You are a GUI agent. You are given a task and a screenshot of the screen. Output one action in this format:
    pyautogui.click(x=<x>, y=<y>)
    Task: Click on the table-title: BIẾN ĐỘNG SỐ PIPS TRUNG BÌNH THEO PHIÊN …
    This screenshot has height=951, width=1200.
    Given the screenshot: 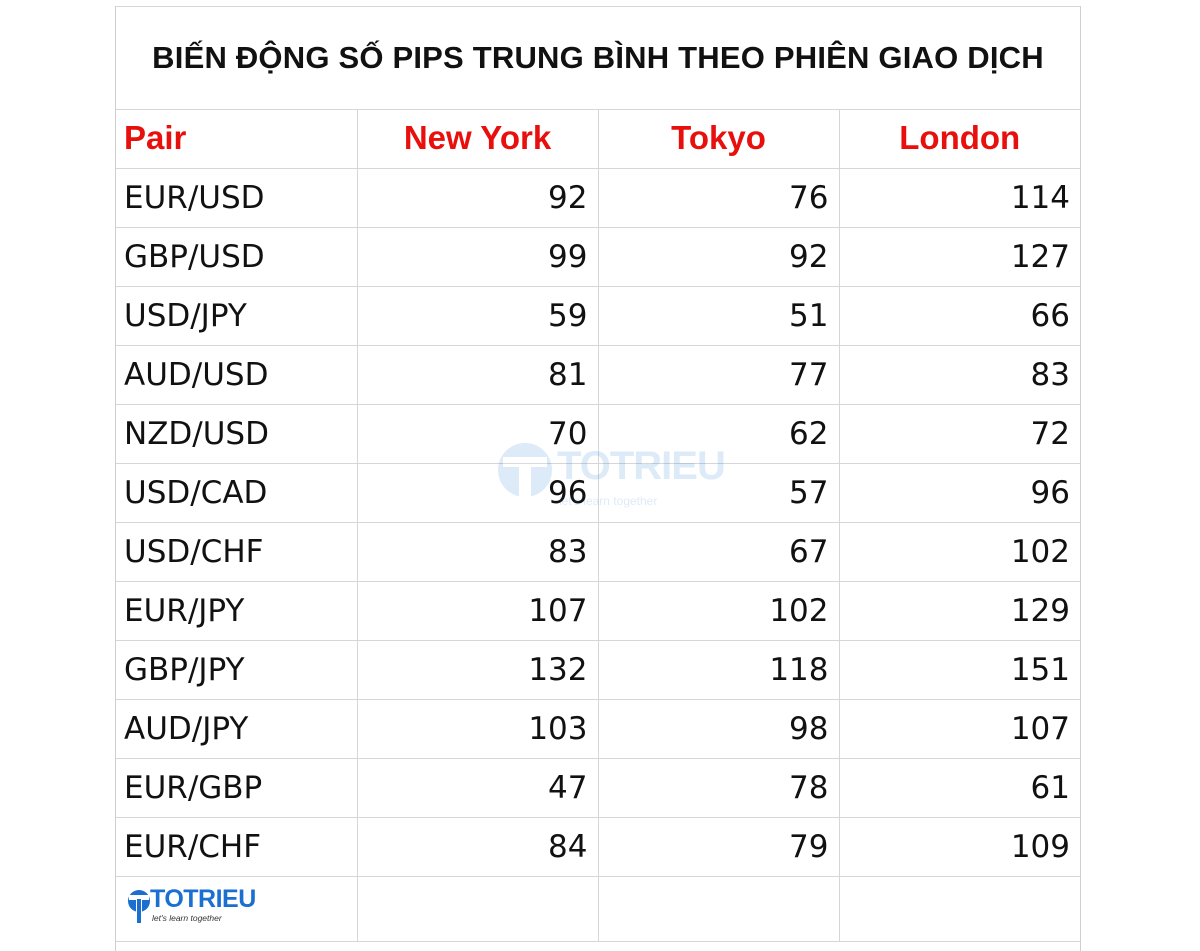 What is the action you would take?
    pyautogui.click(x=598, y=57)
    